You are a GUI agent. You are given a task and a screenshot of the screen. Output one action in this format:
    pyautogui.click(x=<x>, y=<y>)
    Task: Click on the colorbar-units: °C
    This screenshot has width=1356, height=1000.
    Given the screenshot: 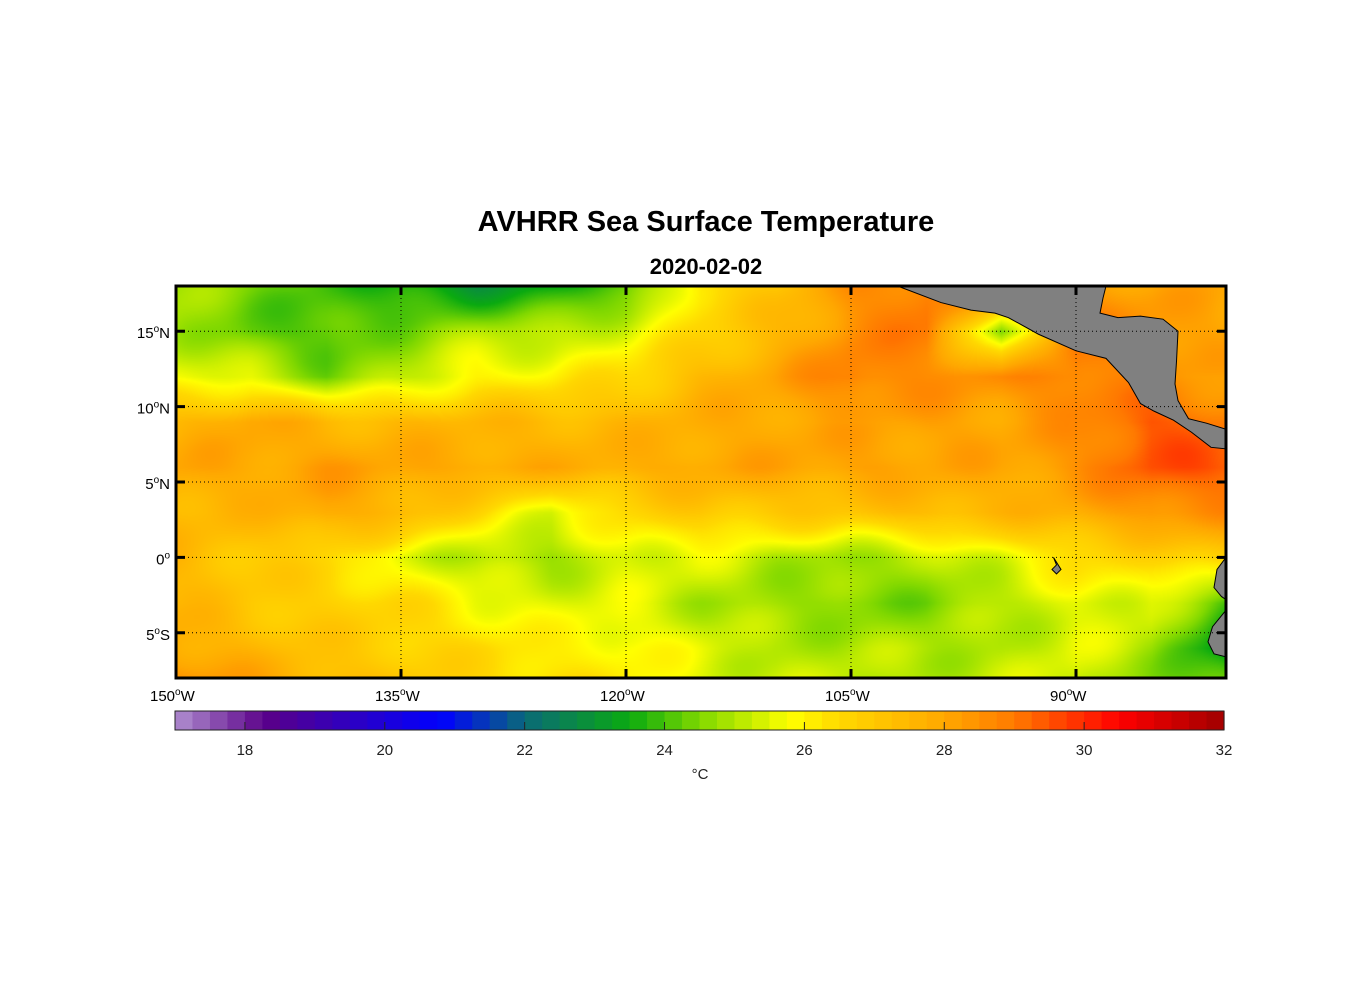 What is the action you would take?
    pyautogui.click(x=700, y=774)
    